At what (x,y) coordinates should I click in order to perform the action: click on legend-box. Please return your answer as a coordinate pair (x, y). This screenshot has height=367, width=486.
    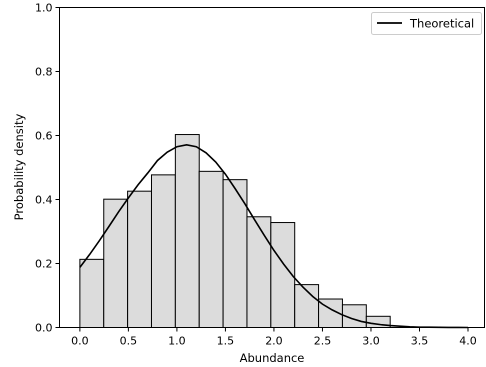
    Looking at the image, I should click on (426, 23).